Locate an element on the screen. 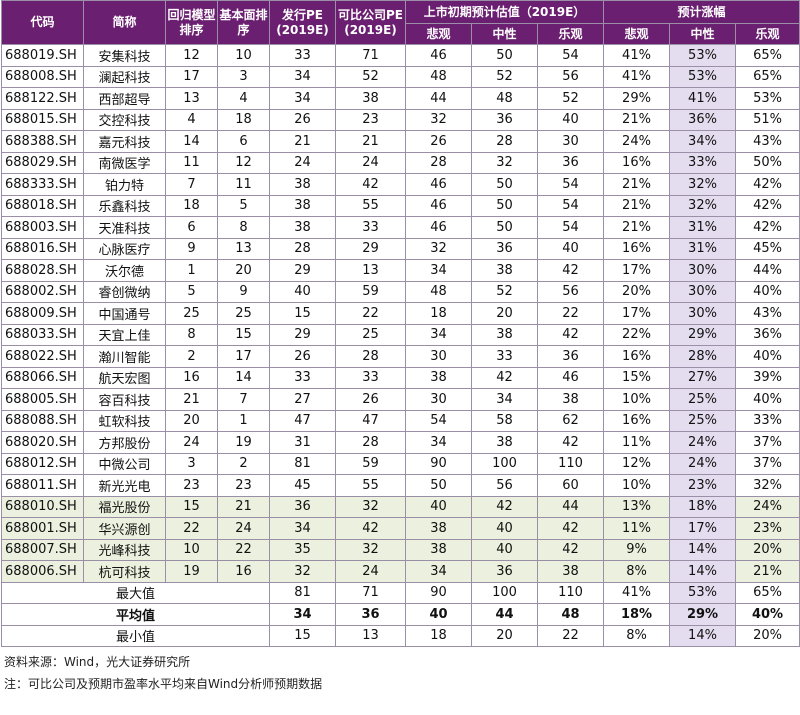 The height and width of the screenshot is (715, 800). summary-row: 平均值 34 36 40 44 48 18% 29% 40% is located at coordinates (400, 614).